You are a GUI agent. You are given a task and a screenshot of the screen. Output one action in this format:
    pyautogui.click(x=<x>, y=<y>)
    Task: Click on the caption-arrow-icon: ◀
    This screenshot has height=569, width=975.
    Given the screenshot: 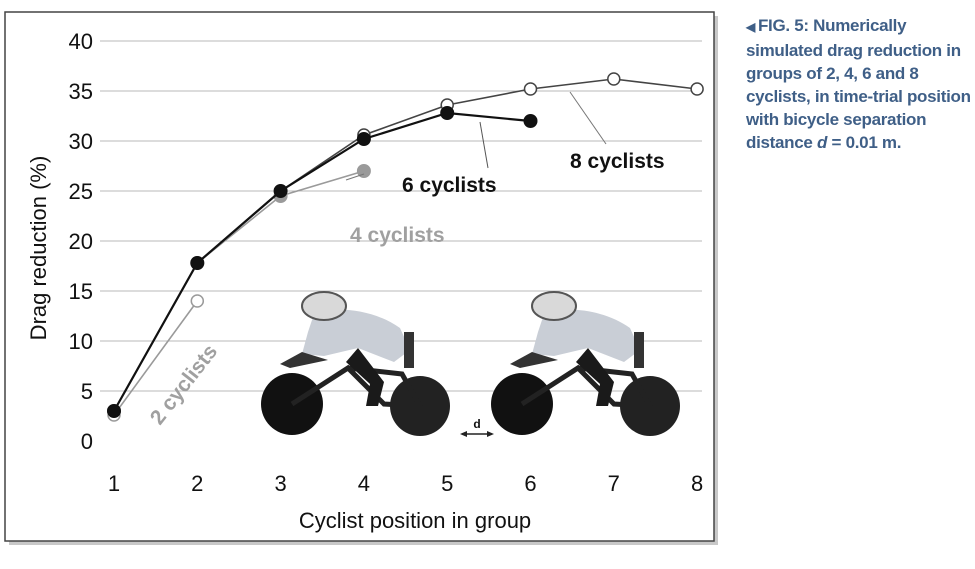 What is the action you would take?
    pyautogui.click(x=750, y=27)
    